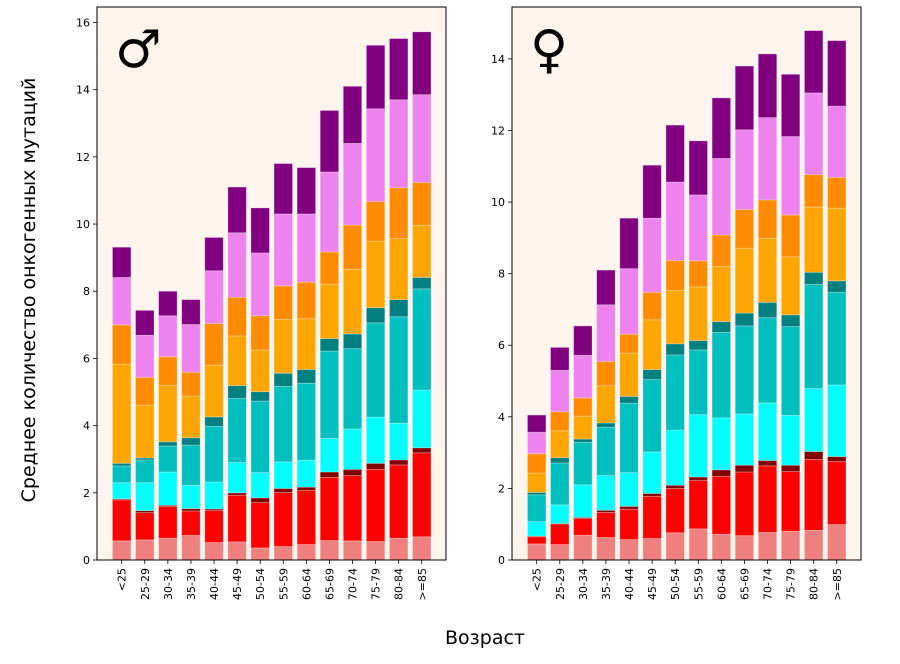 Image resolution: width=900 pixels, height=664 pixels. Describe the element at coordinates (237, 584) in the screenshot. I see `x-tick-label: 45-49` at that location.